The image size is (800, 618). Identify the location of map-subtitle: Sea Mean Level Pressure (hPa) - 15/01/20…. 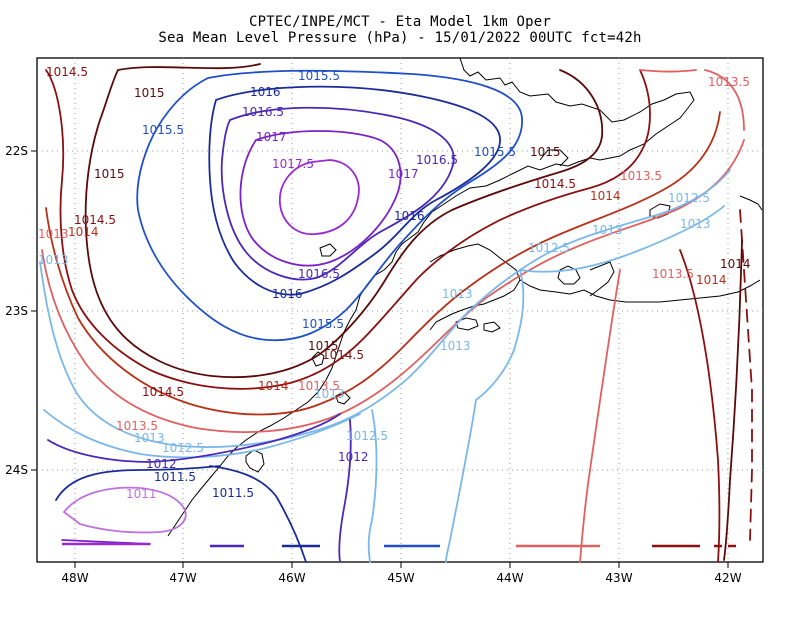
(400, 38).